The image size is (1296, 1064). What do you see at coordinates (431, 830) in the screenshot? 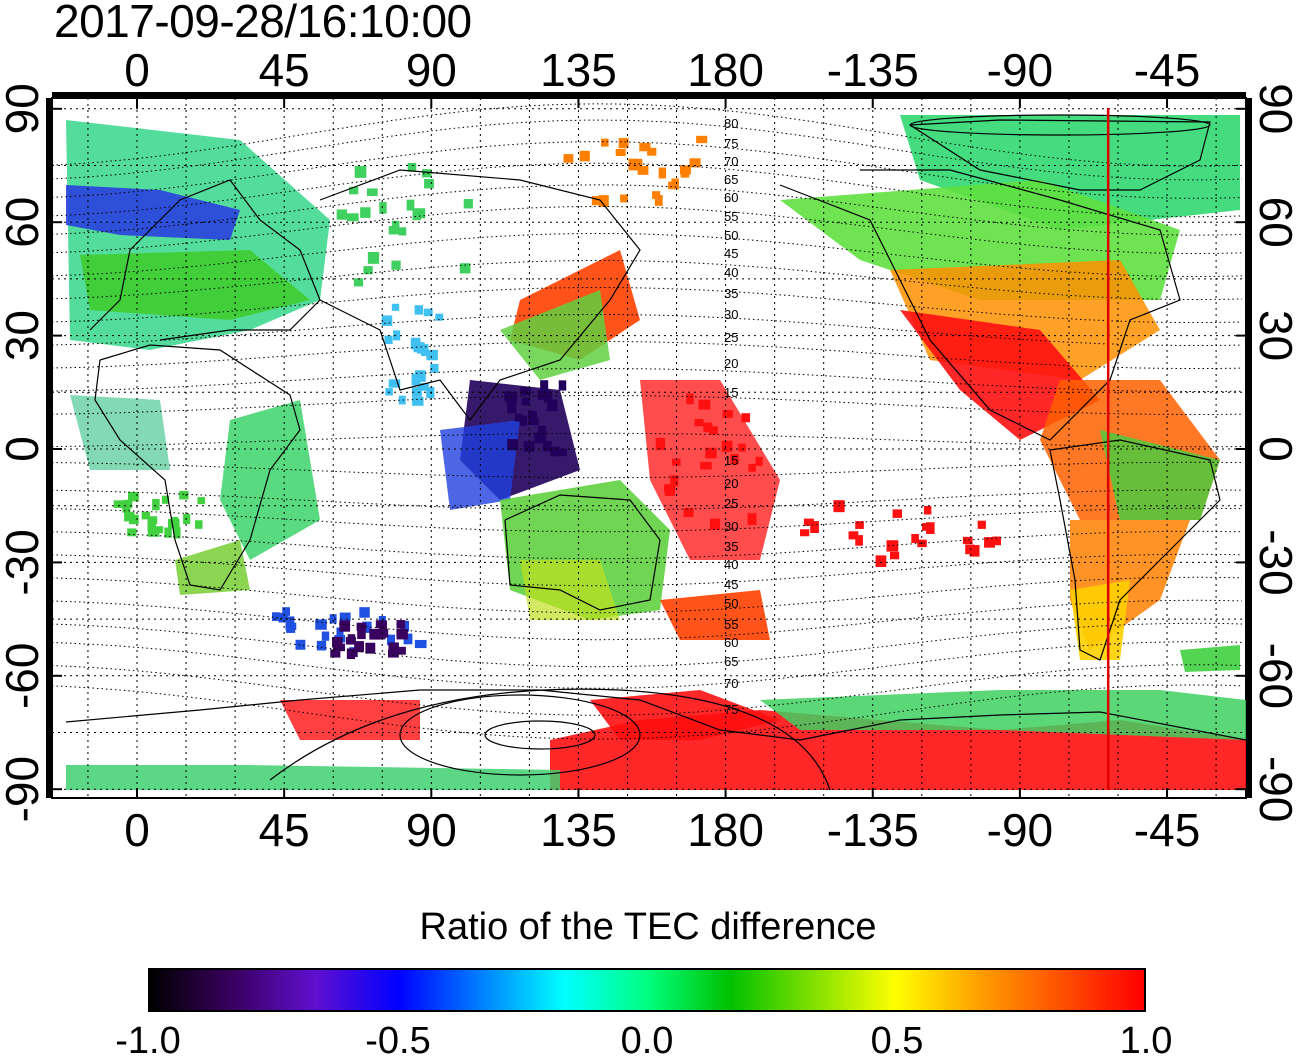
I see `lon-tick-label-bottom: 90` at bounding box center [431, 830].